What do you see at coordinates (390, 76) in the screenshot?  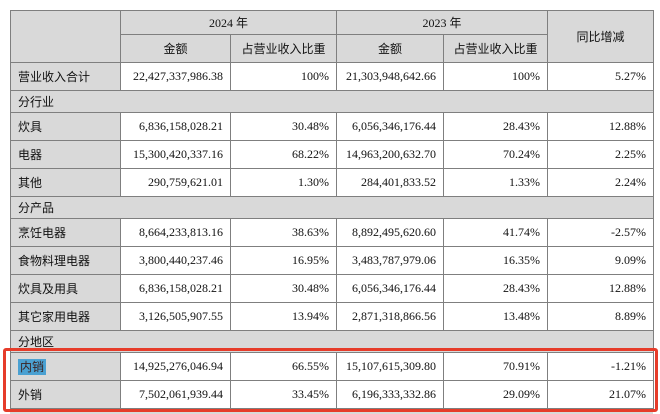 I see `amount-2023: 21,303,948,642.66` at bounding box center [390, 76].